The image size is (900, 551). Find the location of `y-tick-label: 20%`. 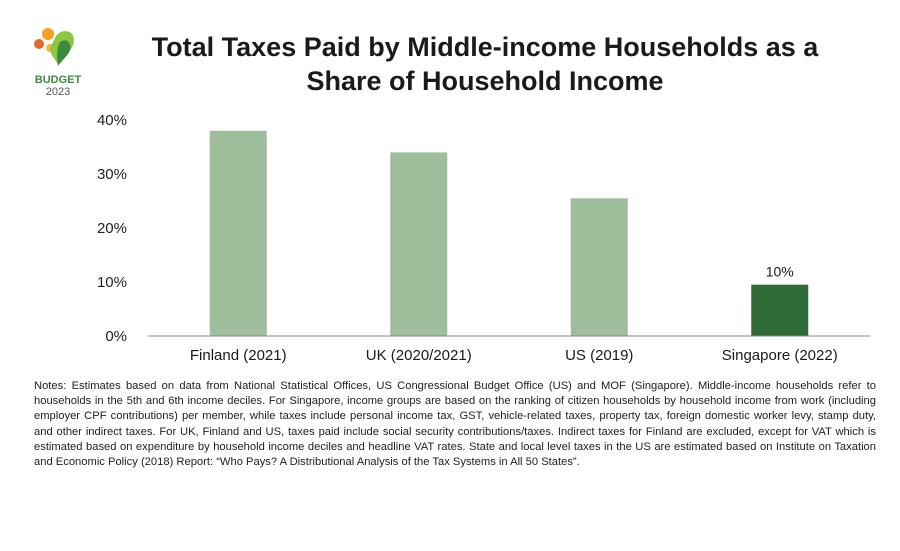

y-tick-label: 20% is located at coordinates (112, 228).